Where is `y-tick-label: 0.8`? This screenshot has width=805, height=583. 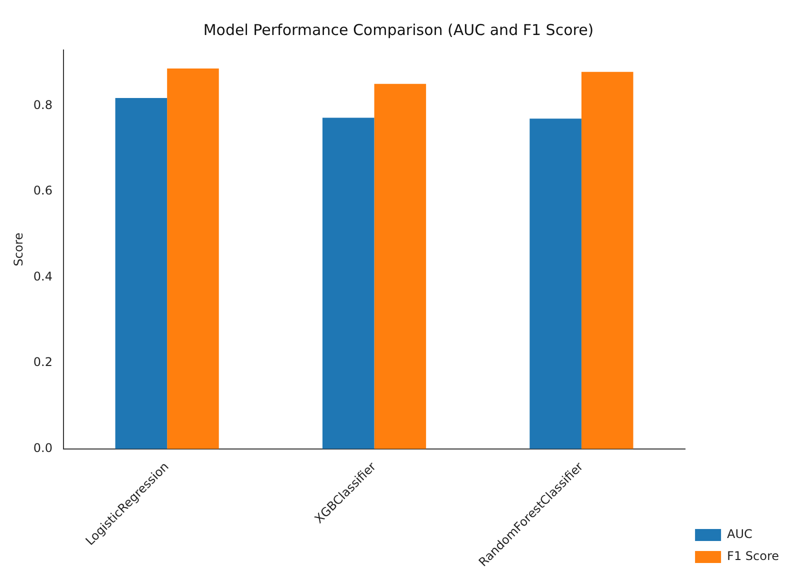
y-tick-label: 0.8 is located at coordinates (42, 105).